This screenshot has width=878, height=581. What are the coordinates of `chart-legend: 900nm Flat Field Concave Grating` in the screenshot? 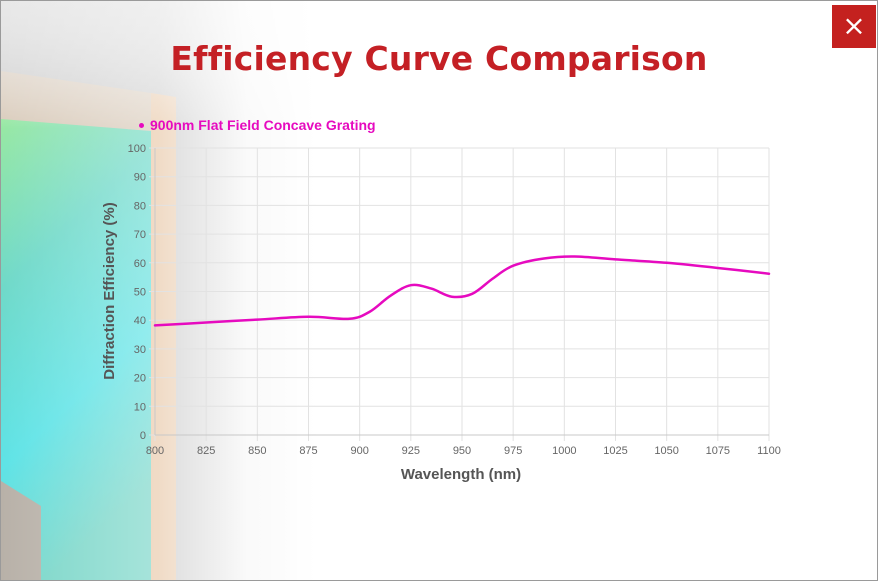 It's located at (257, 125).